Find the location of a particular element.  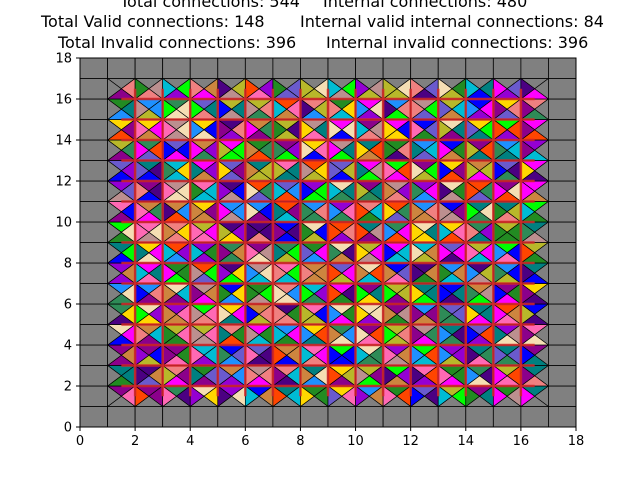

title-total-connections: Total connections: 544 is located at coordinates (210, 5).